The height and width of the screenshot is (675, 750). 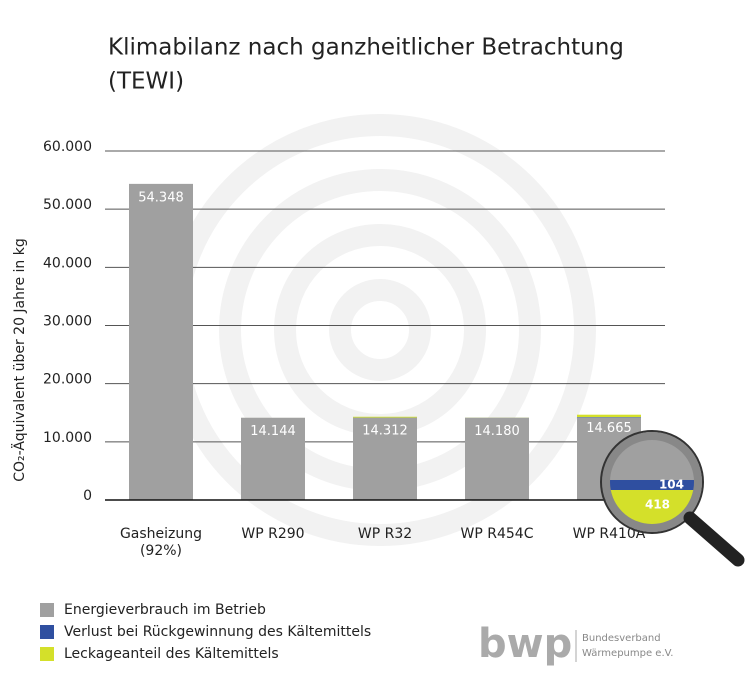 I want to click on x-tick-label: WP R290, so click(x=272, y=534).